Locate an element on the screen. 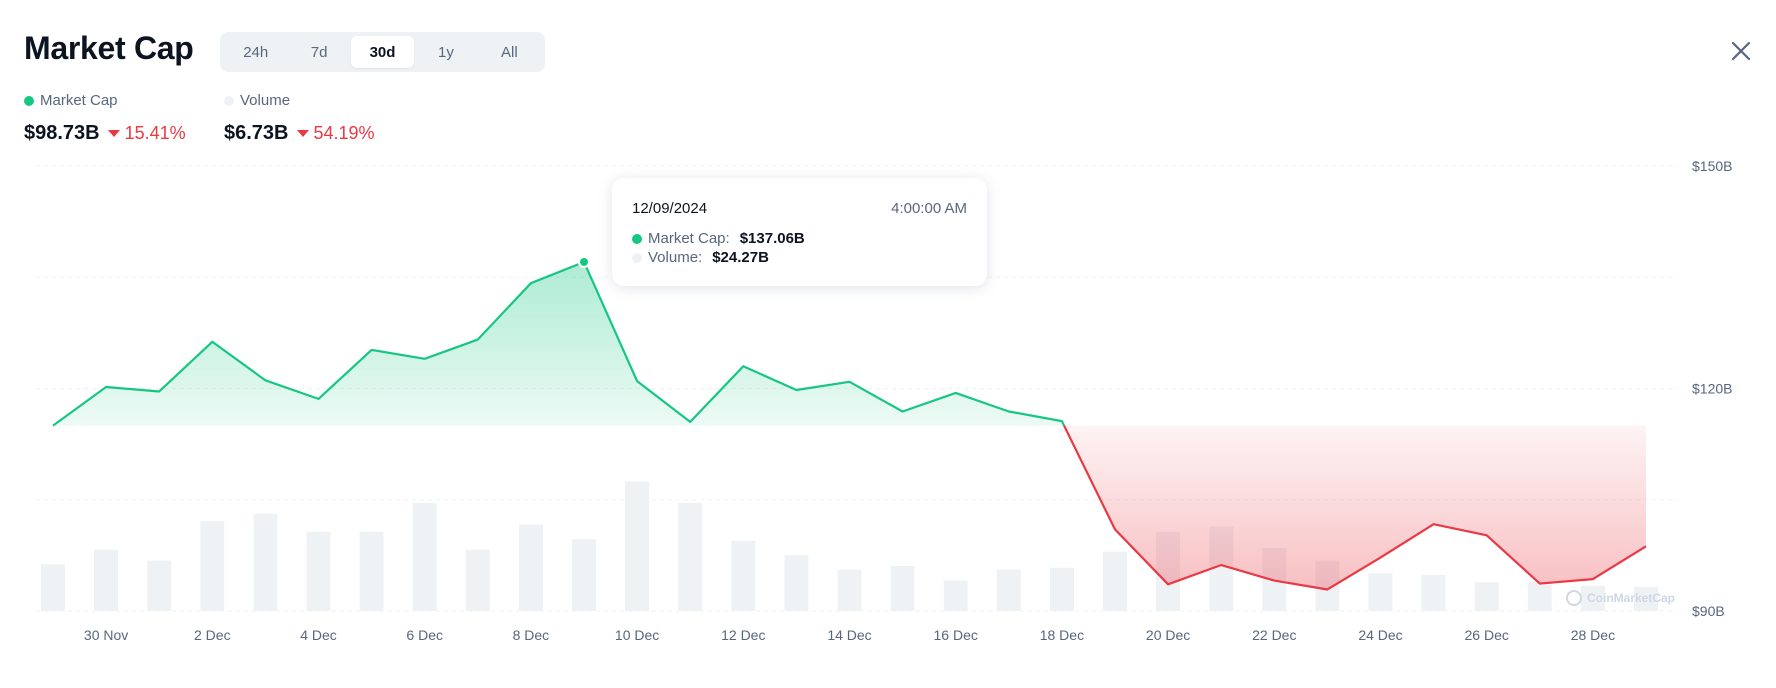 The width and height of the screenshot is (1776, 688). tab-24h: 24h is located at coordinates (256, 52).